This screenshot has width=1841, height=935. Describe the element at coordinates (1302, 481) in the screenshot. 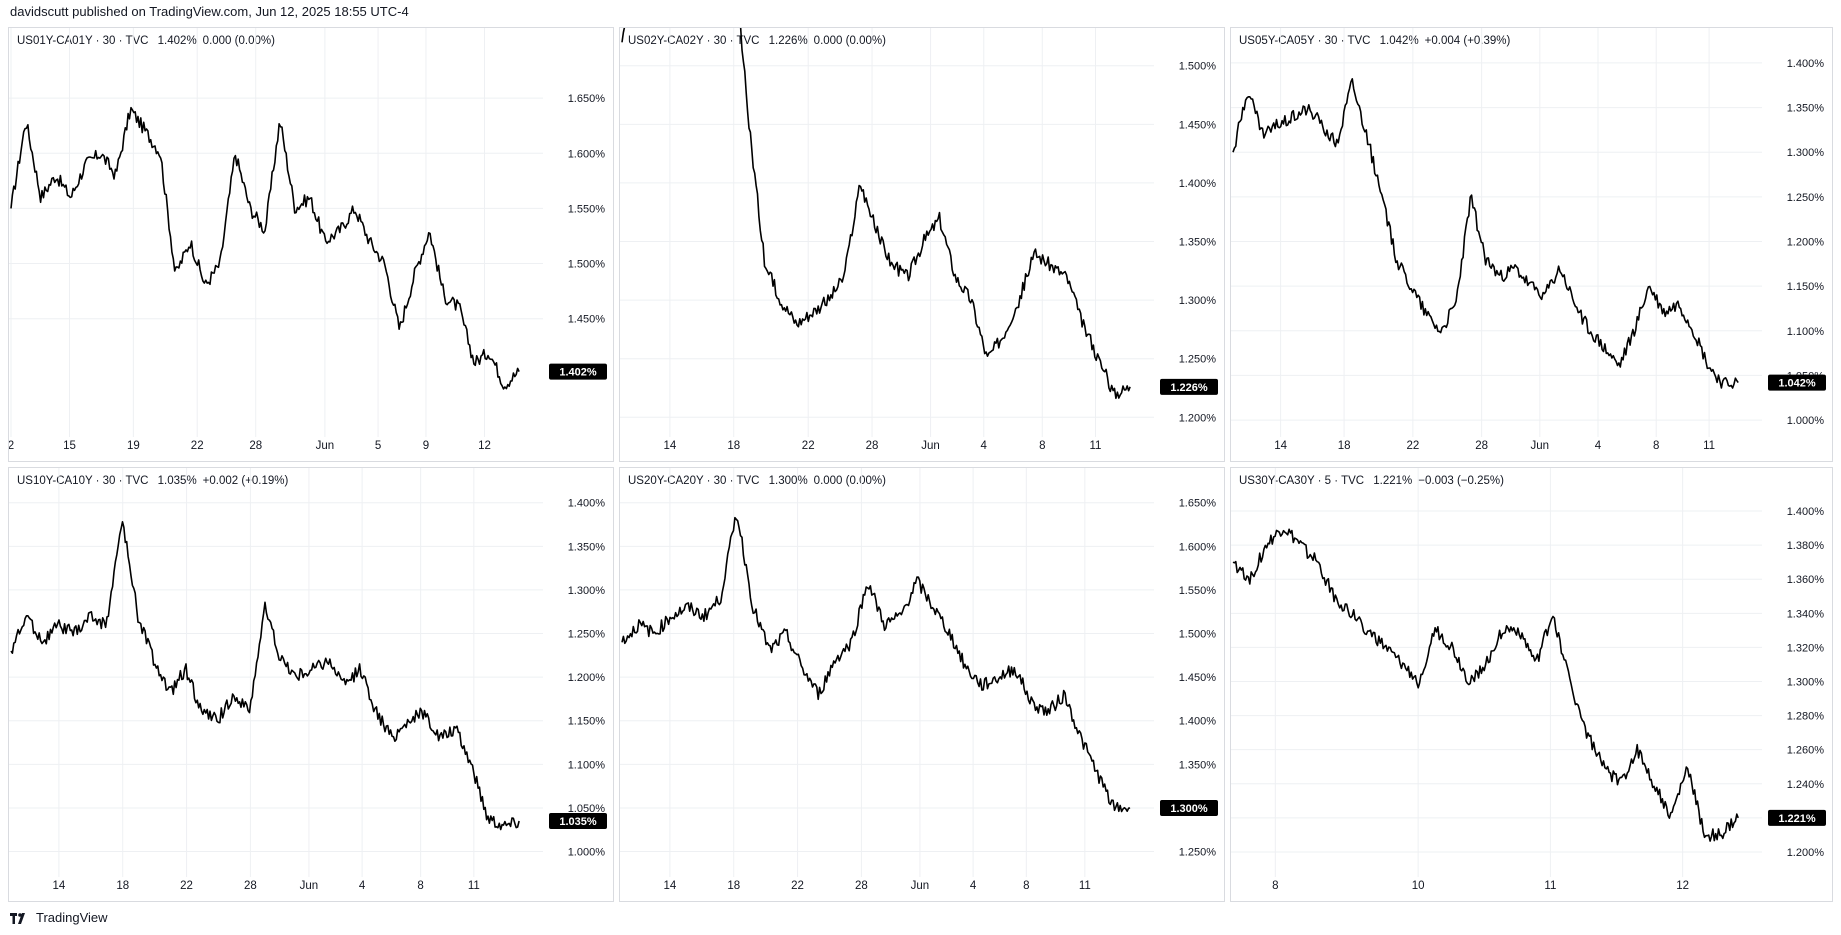

I see `symbol-label: US30Y-CA30Y · 5 · TVC` at that location.